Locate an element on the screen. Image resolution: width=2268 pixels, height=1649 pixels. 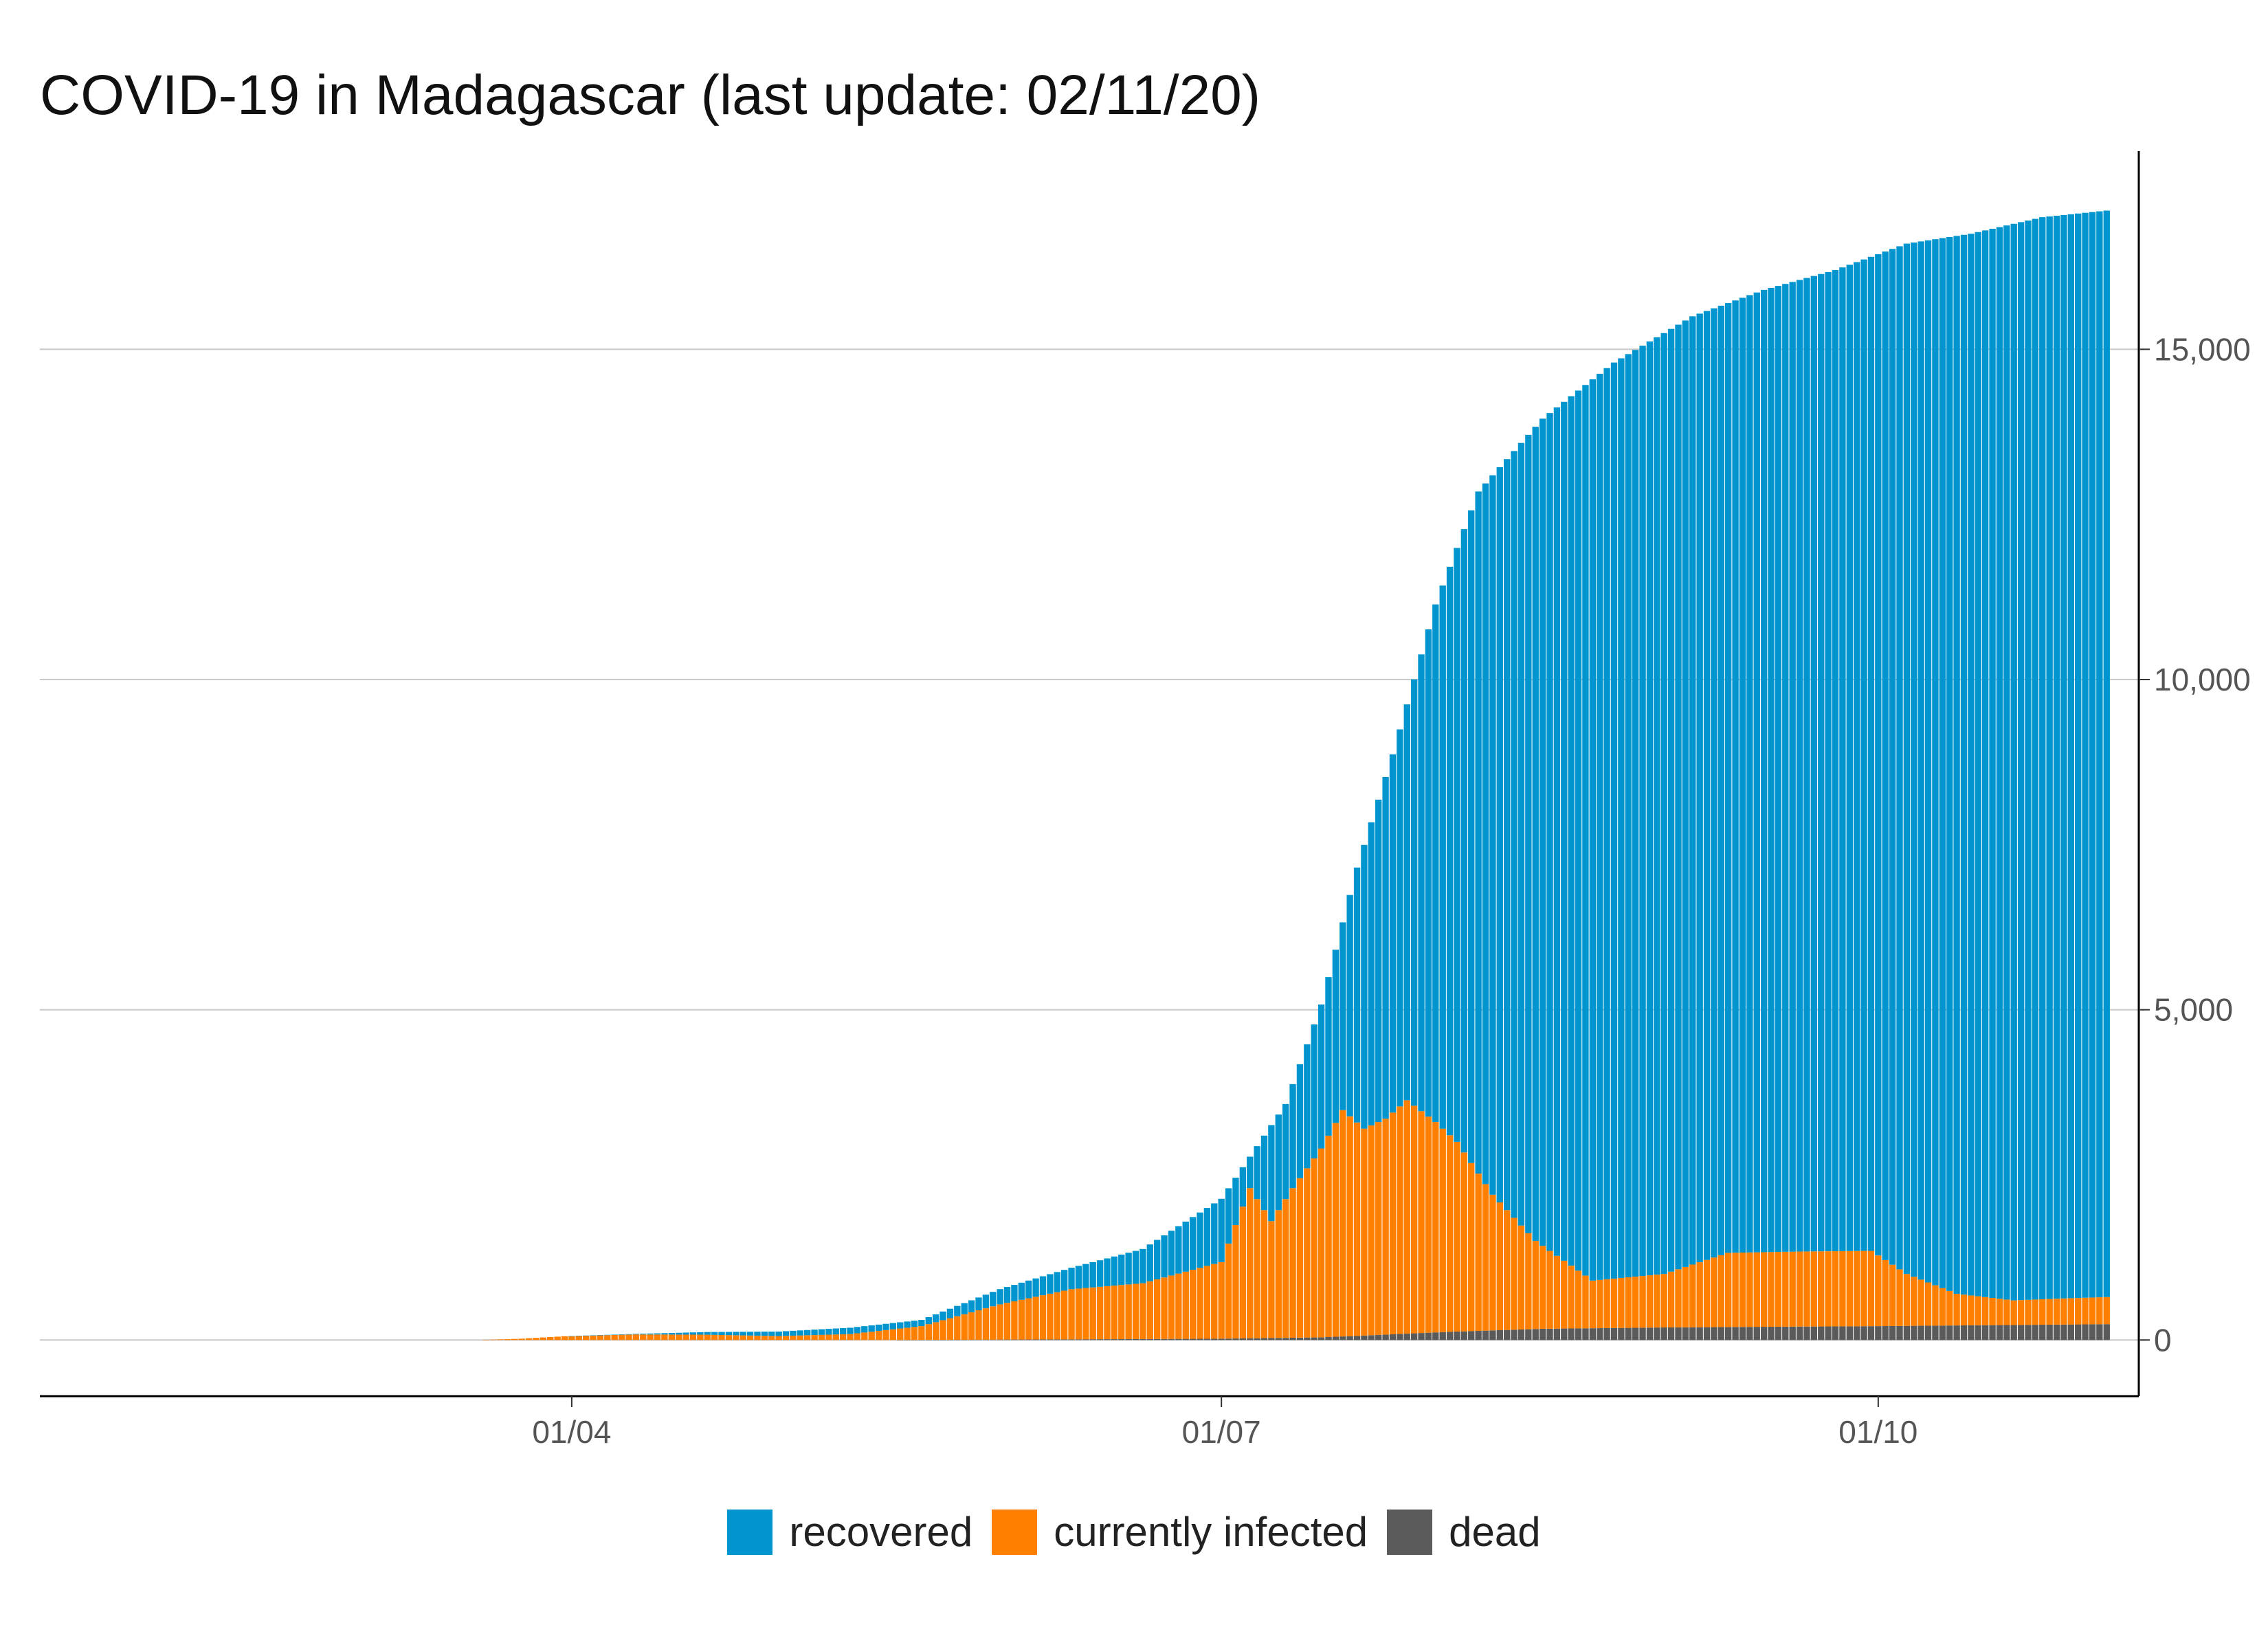
legend-swatch-currently-infected is located at coordinates (1015, 1532).